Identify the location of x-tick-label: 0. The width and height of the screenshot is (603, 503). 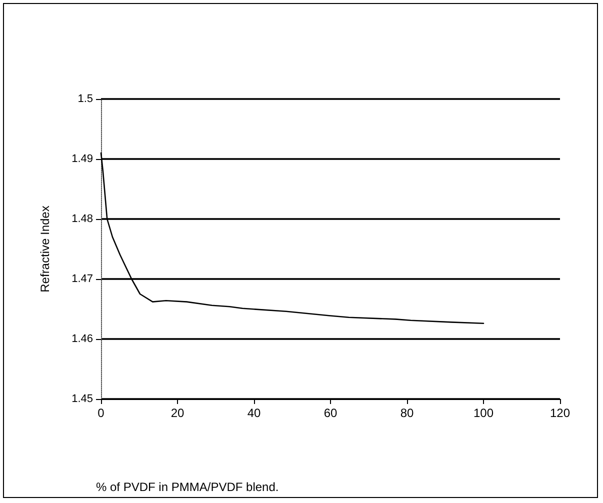
(101, 413).